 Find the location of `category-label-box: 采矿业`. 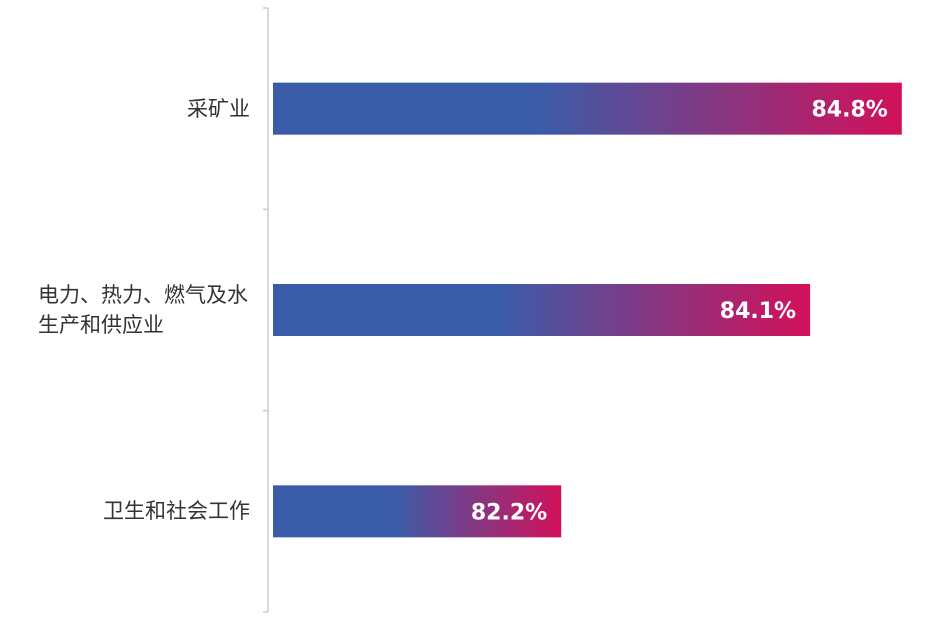

category-label-box: 采矿业 is located at coordinates (218, 109).